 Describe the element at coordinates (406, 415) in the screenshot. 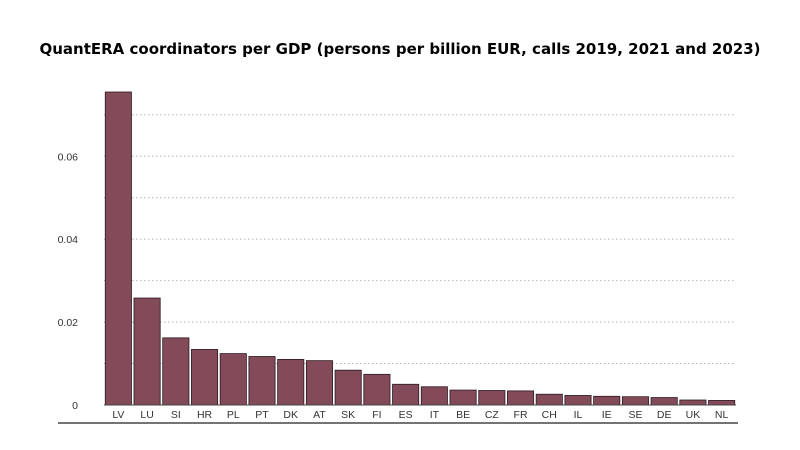

I see `x-tick-label: ES` at that location.